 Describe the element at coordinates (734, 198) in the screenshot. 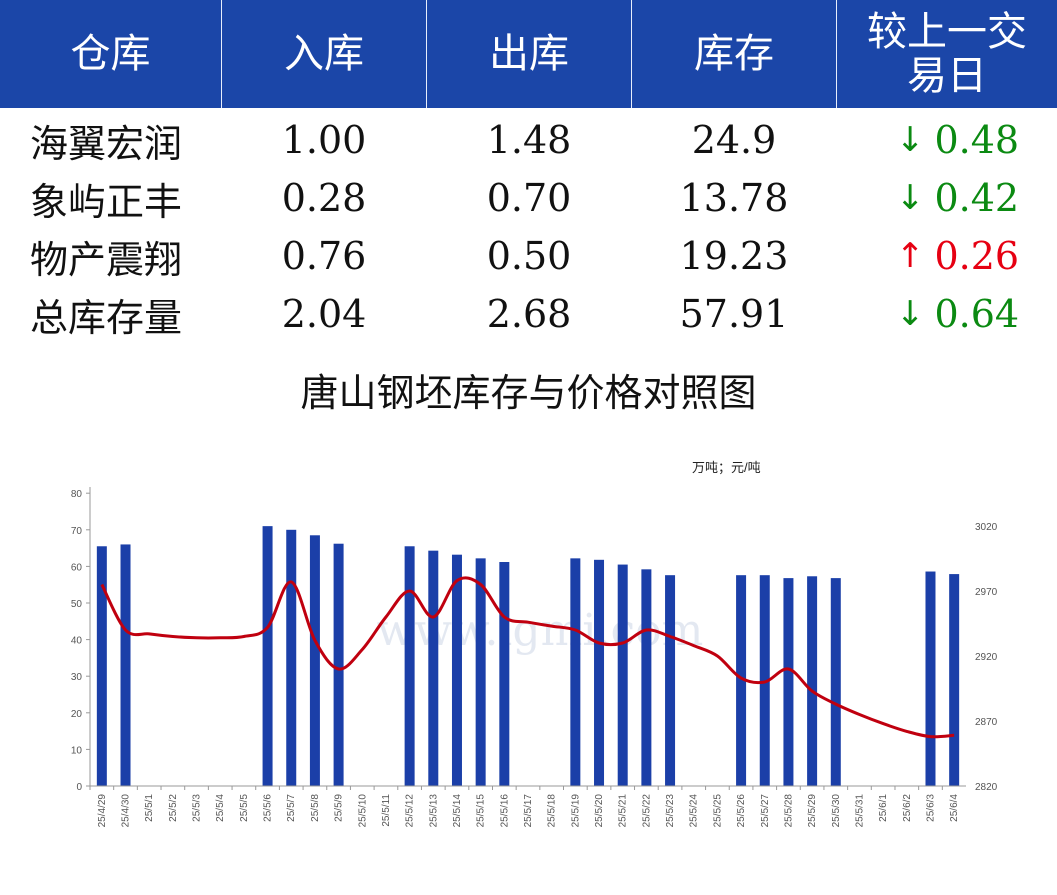

I see `stock-value: 13.78` at that location.